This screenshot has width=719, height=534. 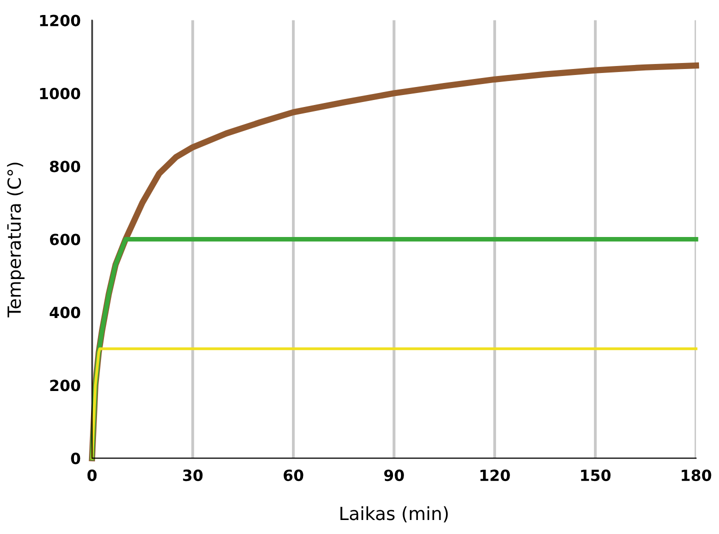 What do you see at coordinates (495, 476) in the screenshot?
I see `x-tick-label: 120` at bounding box center [495, 476].